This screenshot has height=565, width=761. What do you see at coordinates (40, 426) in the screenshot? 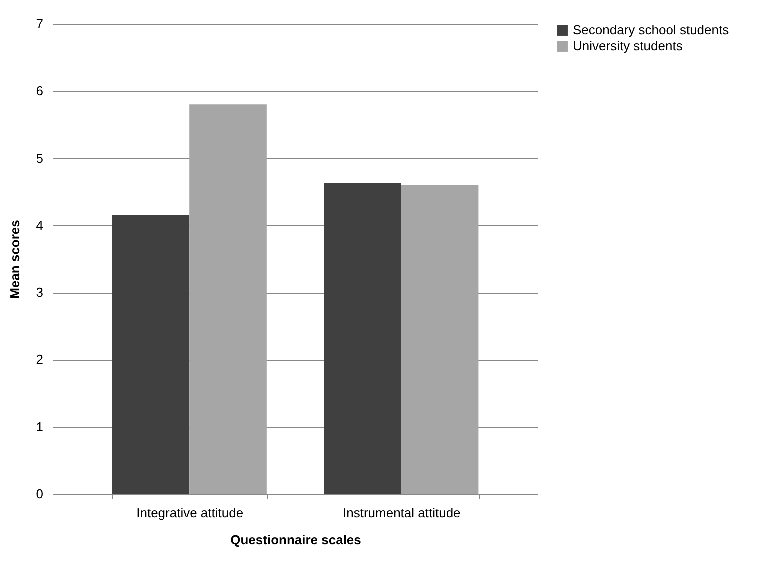
I see `y-tick-label: 1` at bounding box center [40, 426].